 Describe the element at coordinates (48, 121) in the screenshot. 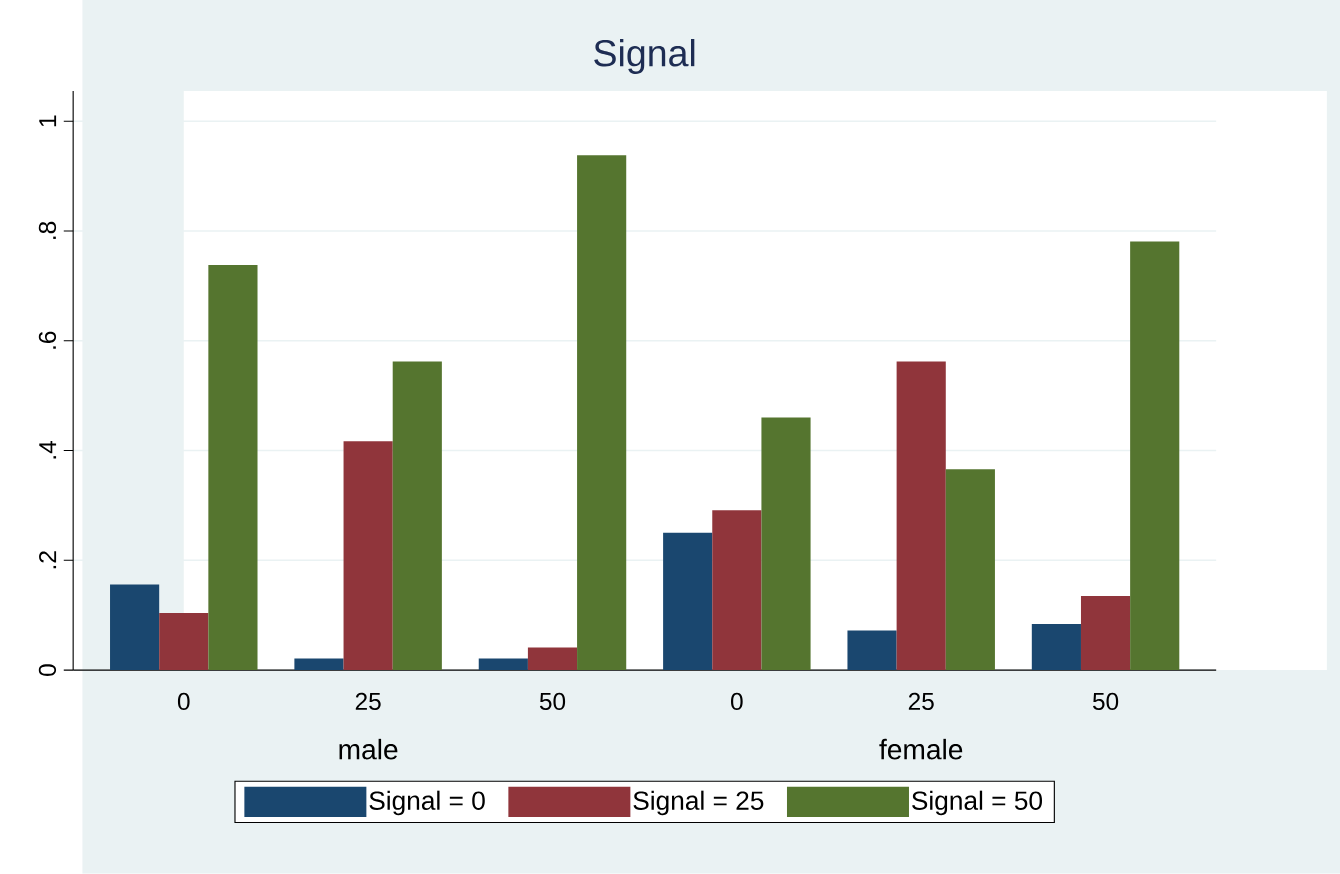

I see `y-tick-label: 1` at that location.